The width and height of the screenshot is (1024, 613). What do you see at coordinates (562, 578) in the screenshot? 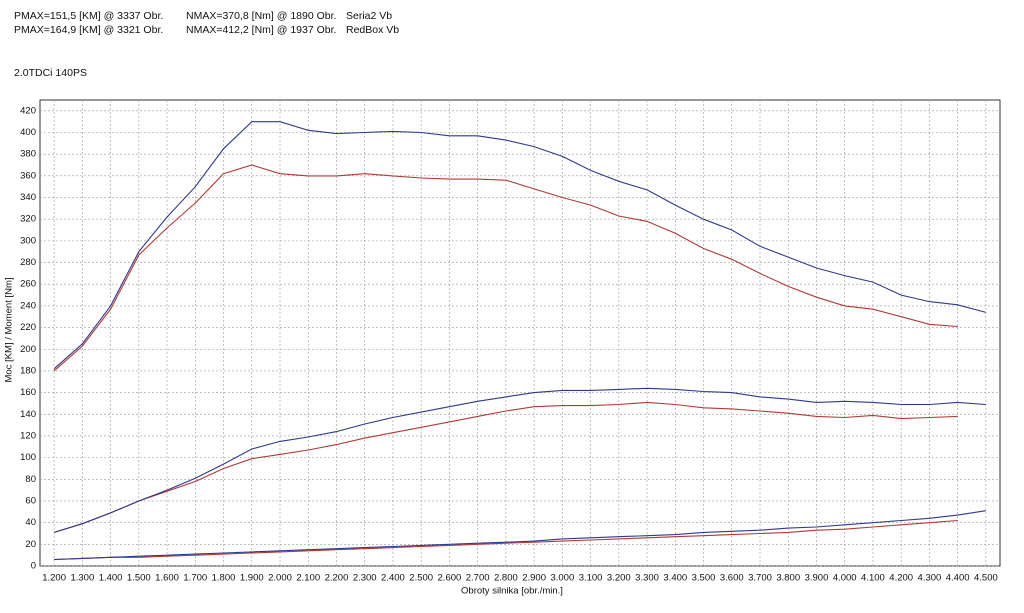
I see `x-tick-label: 3.000` at bounding box center [562, 578].